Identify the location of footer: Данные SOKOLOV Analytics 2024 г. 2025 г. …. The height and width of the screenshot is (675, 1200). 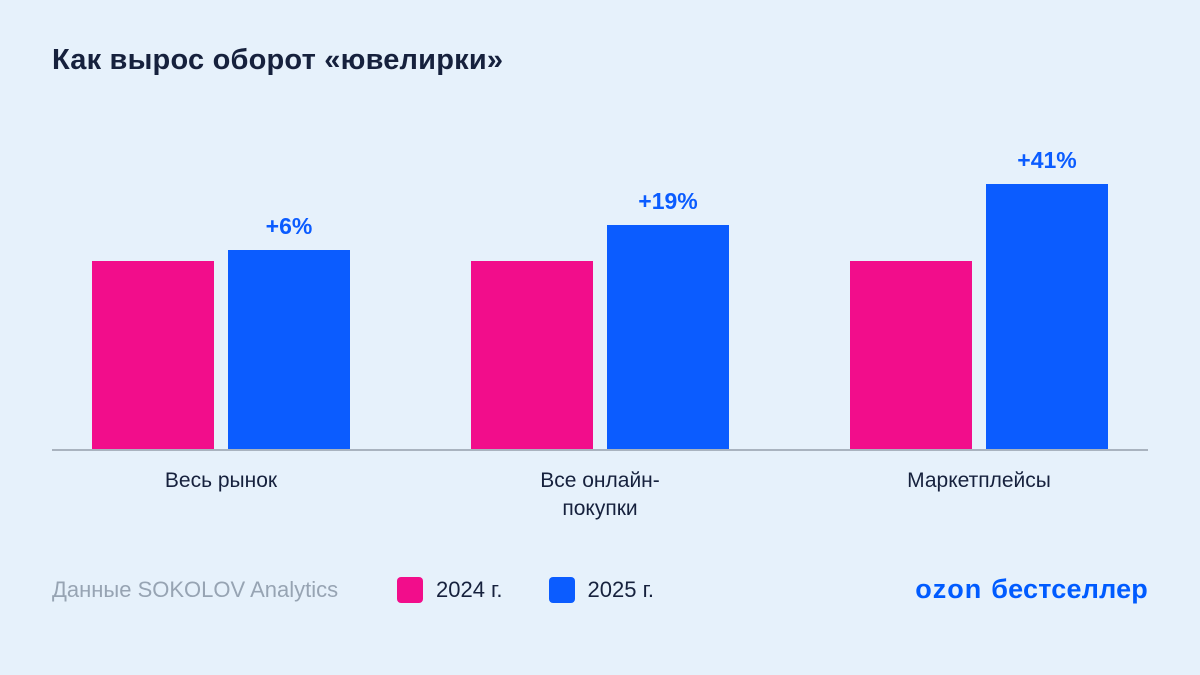
(600, 589).